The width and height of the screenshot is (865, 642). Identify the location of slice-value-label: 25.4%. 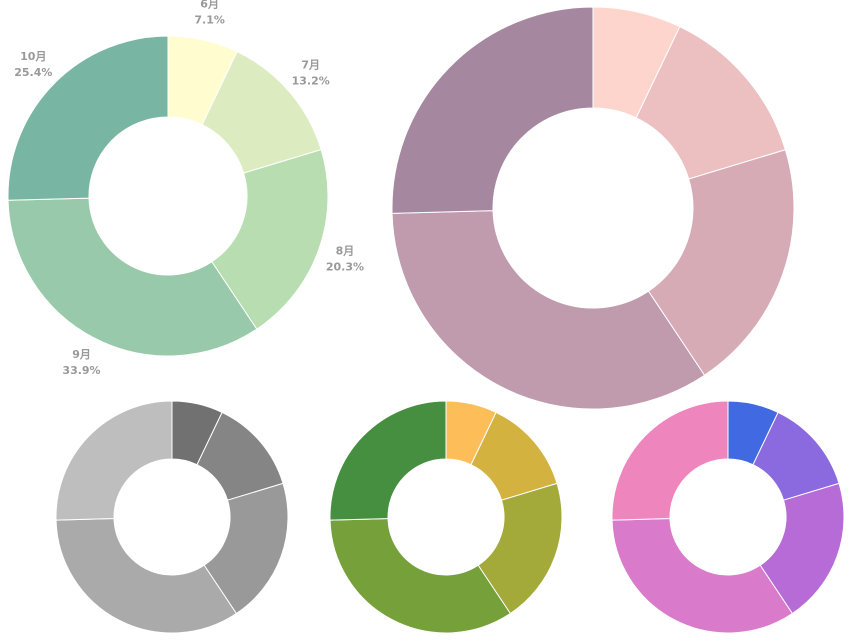
(33, 72).